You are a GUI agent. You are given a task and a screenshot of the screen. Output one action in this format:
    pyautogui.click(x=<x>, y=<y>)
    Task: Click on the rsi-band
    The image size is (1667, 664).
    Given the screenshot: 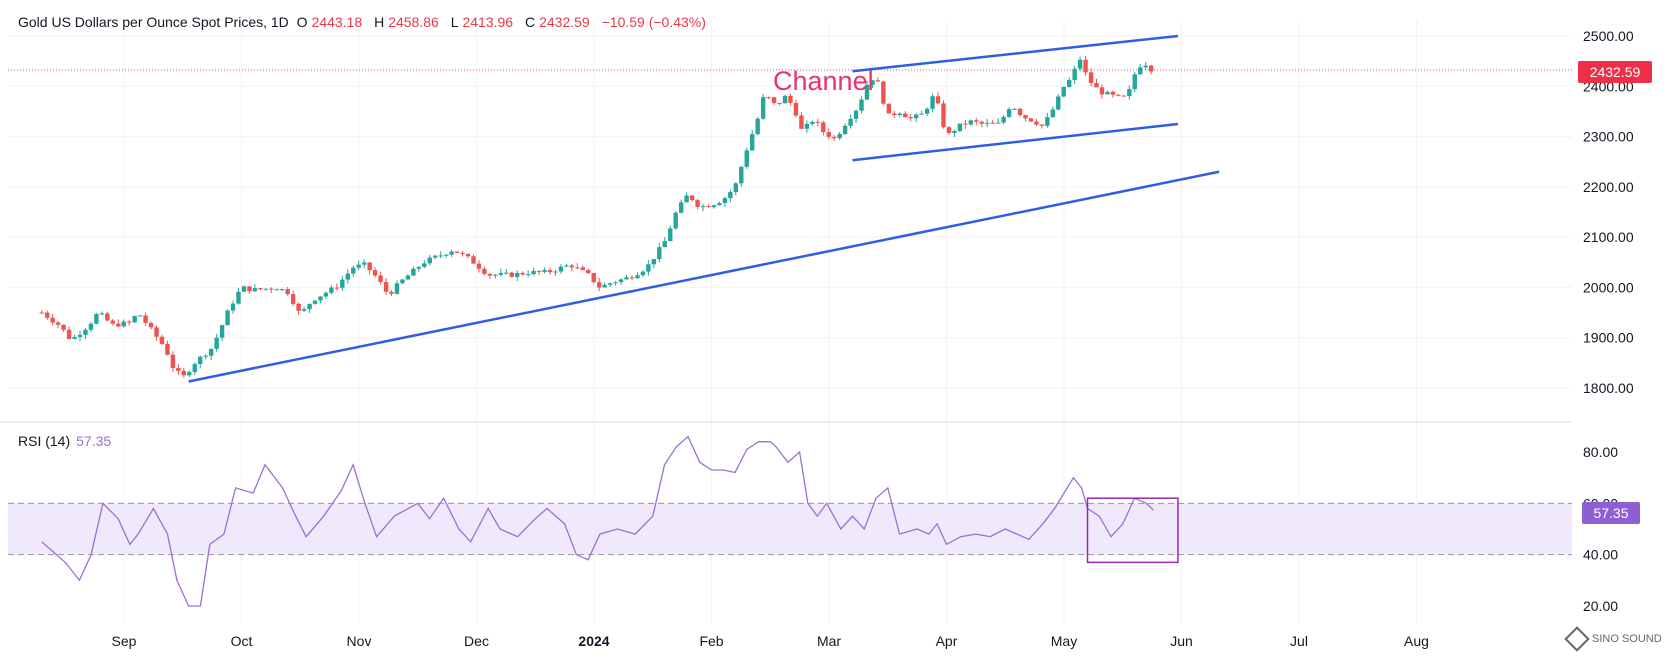 What is the action you would take?
    pyautogui.click(x=790, y=529)
    